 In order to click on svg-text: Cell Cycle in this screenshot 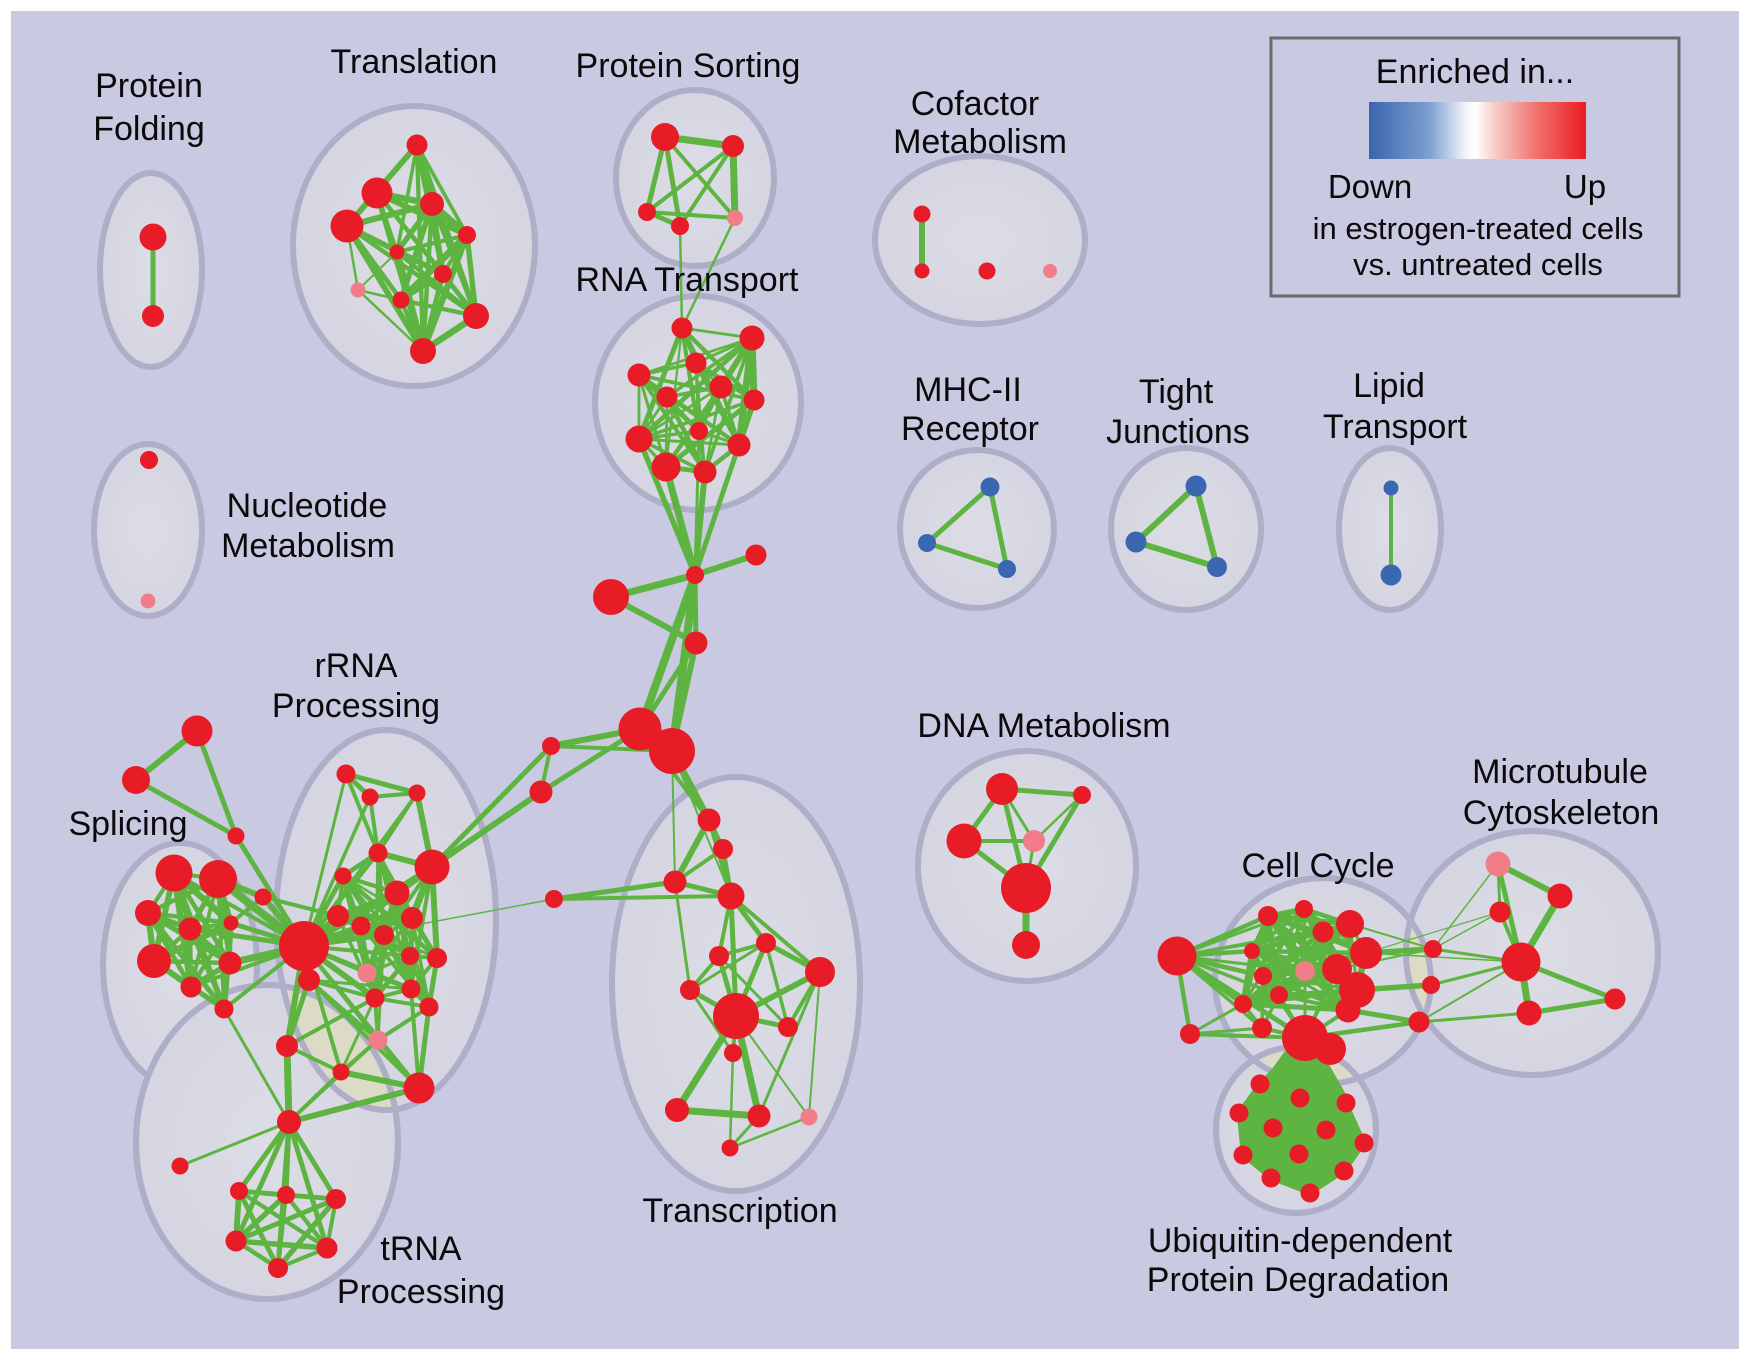, I will do `click(1317, 866)`.